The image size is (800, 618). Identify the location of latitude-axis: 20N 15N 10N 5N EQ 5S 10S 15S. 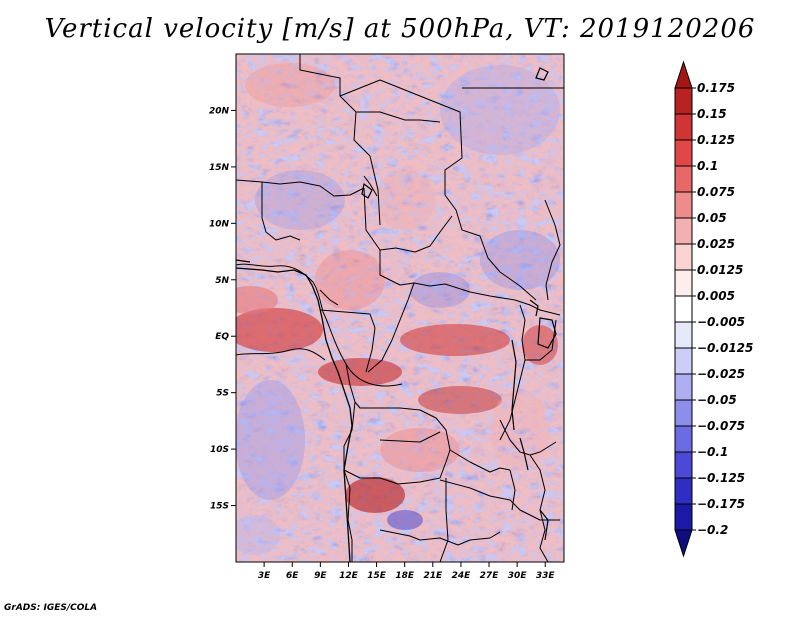
(222, 309).